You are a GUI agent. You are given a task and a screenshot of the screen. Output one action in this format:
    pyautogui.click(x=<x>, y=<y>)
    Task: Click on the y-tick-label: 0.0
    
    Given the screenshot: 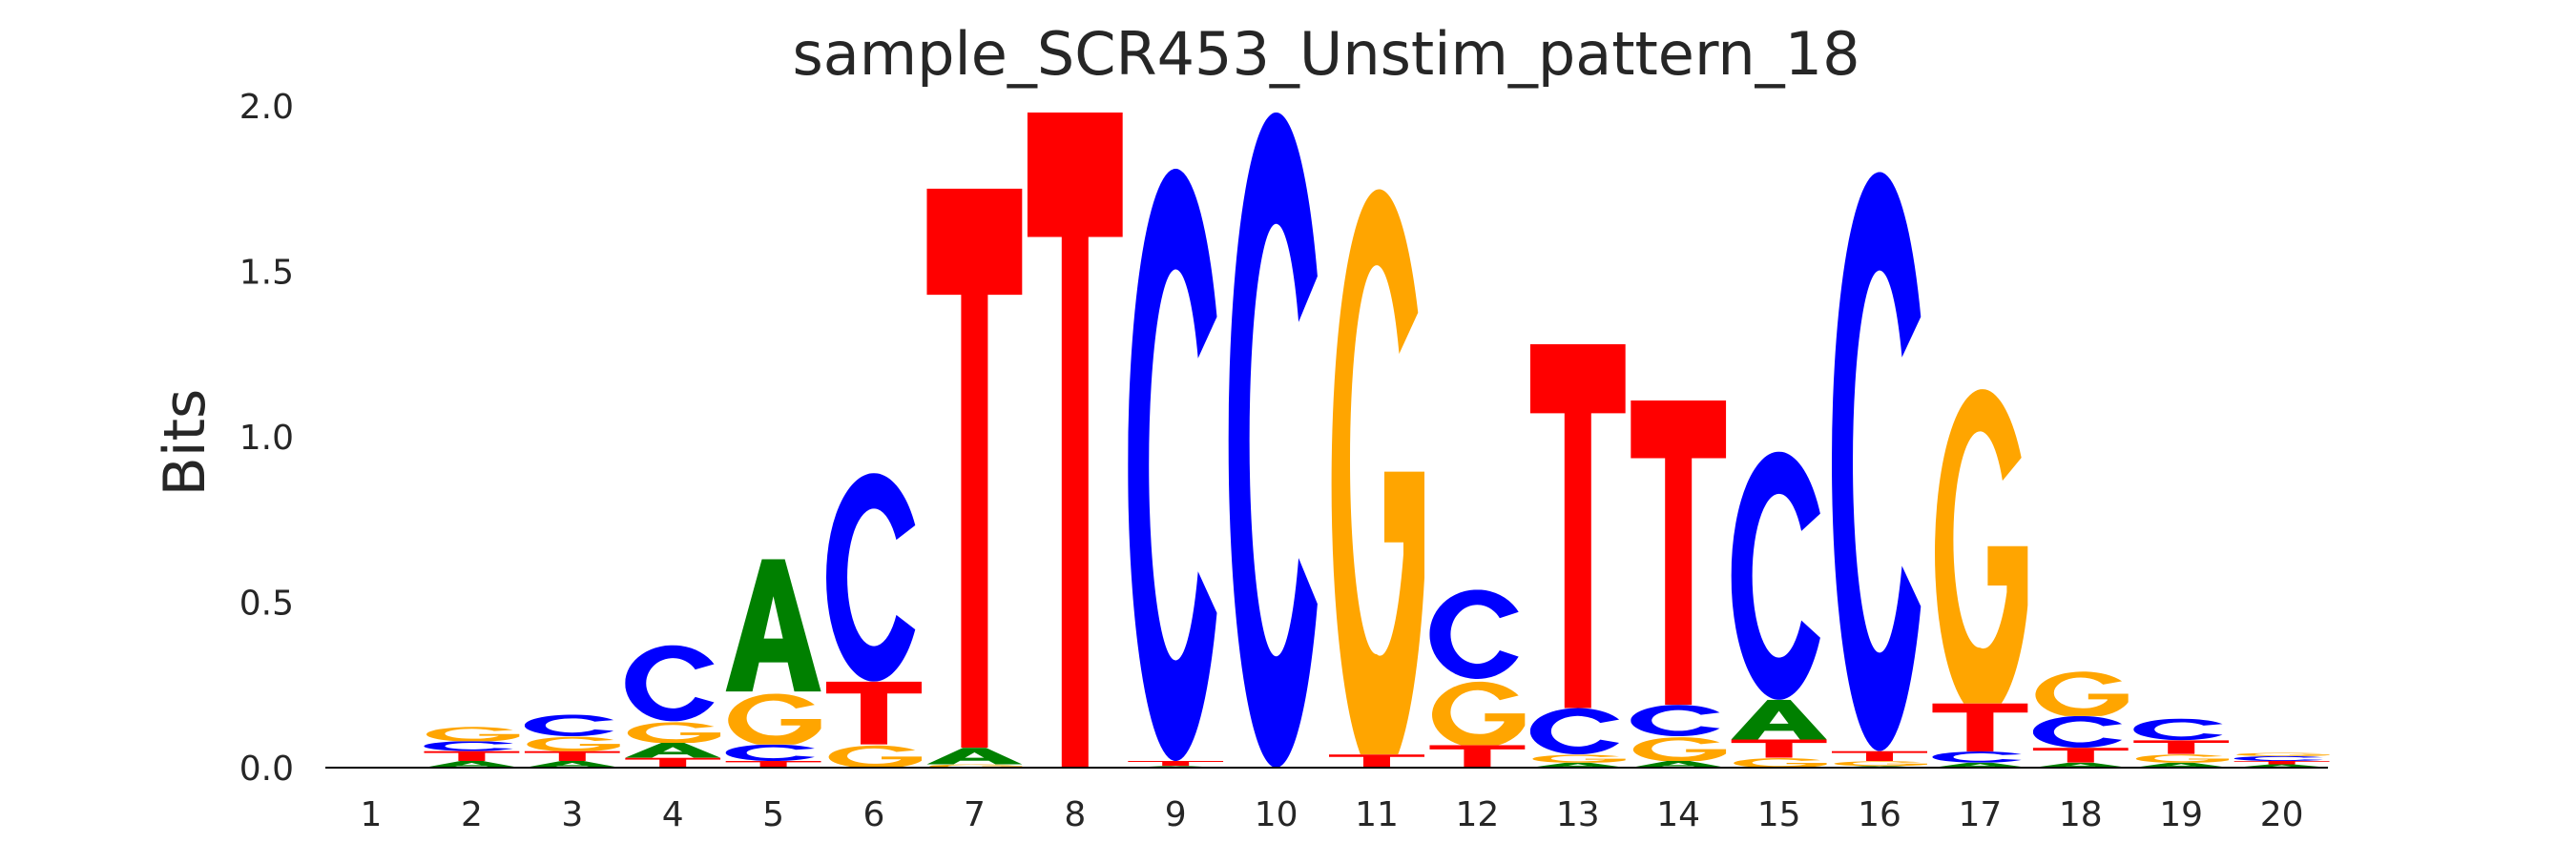 What is the action you would take?
    pyautogui.click(x=266, y=769)
    